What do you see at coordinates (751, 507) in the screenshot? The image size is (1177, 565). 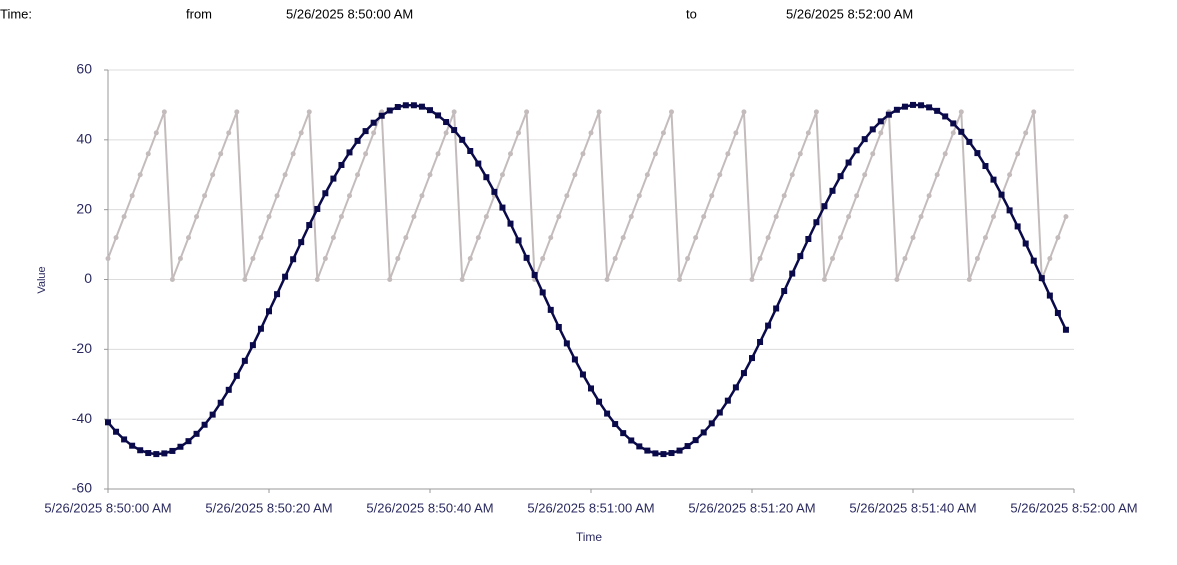 I see `x-tick-label: 5/26/2025 8:51:20 AM` at bounding box center [751, 507].